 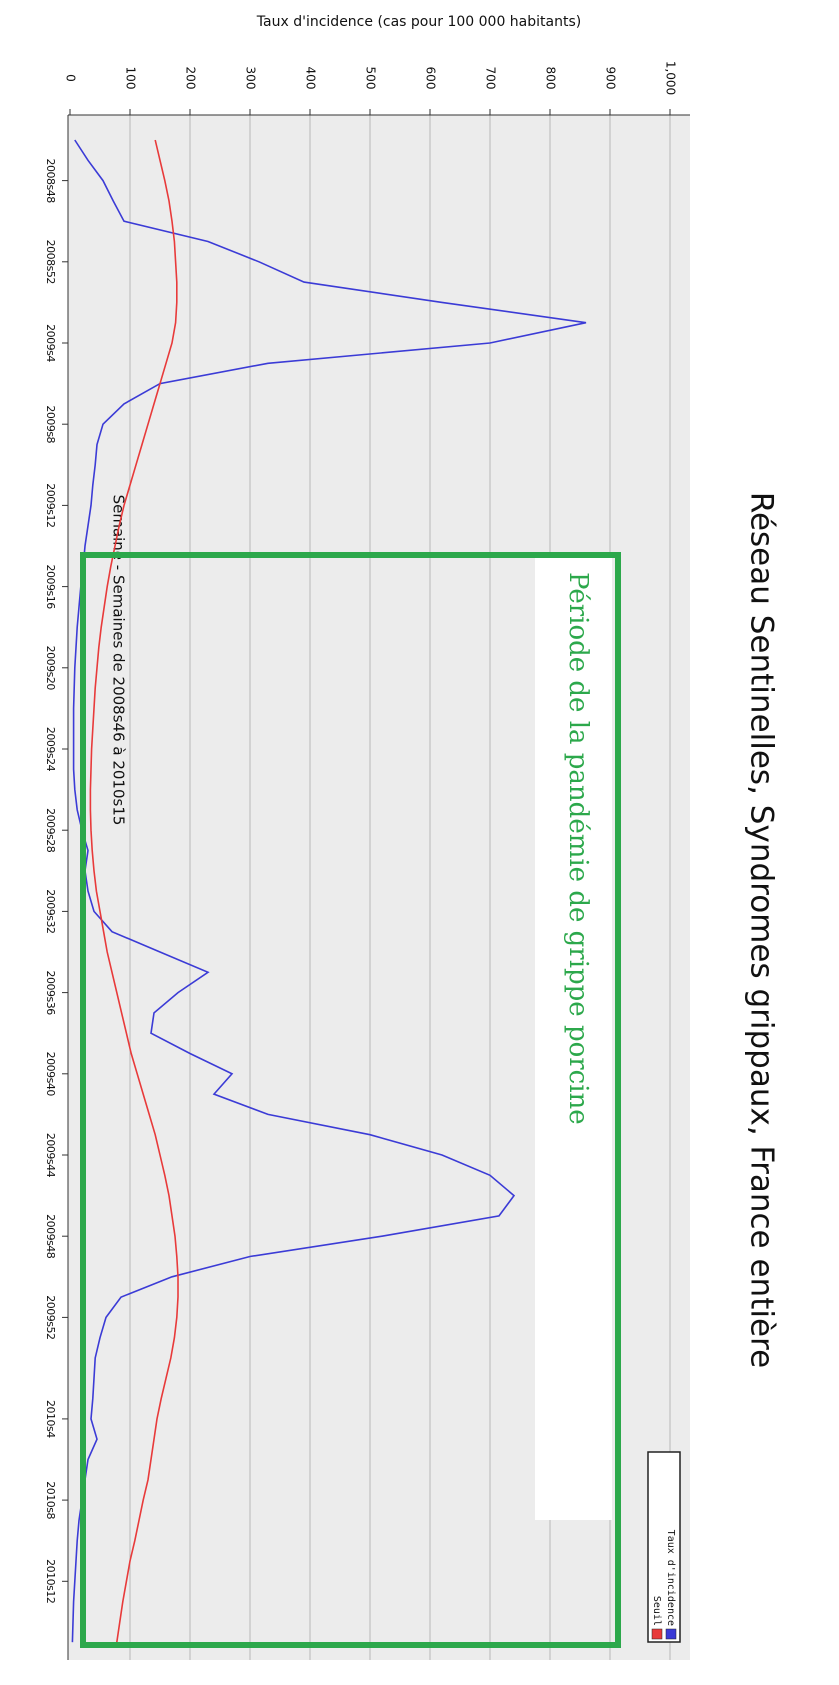 What do you see at coordinates (50, 1419) in the screenshot?
I see `x-tick-label: 2010s4` at bounding box center [50, 1419].